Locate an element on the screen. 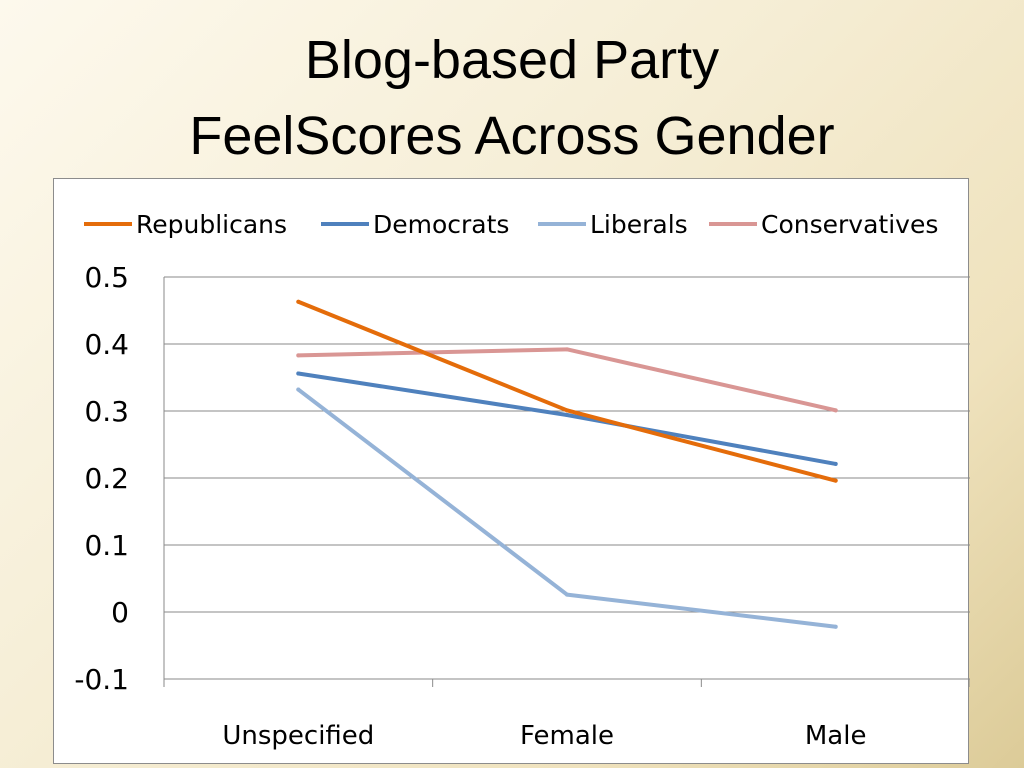  slide-title-line-2: FeelScores Across Gender is located at coordinates (512, 136).